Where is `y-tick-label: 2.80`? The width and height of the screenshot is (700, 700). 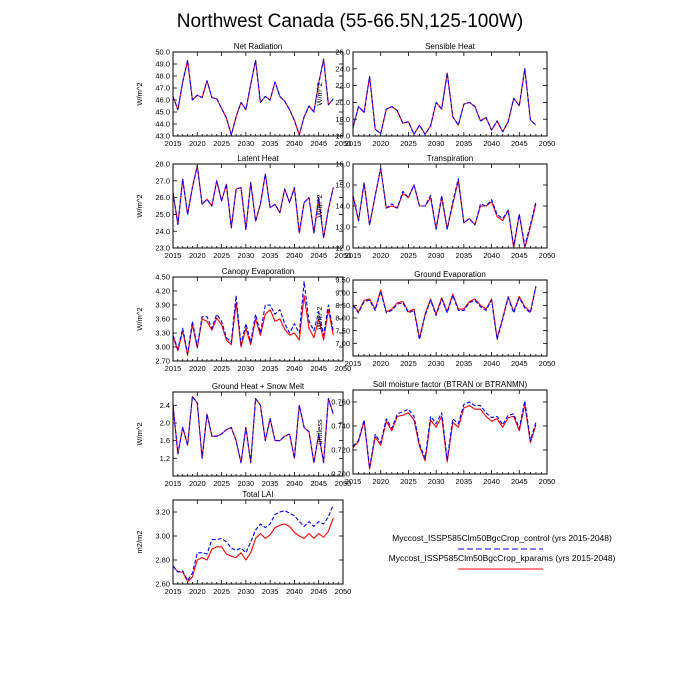
y-tick-label: 2.80 is located at coordinates (162, 560).